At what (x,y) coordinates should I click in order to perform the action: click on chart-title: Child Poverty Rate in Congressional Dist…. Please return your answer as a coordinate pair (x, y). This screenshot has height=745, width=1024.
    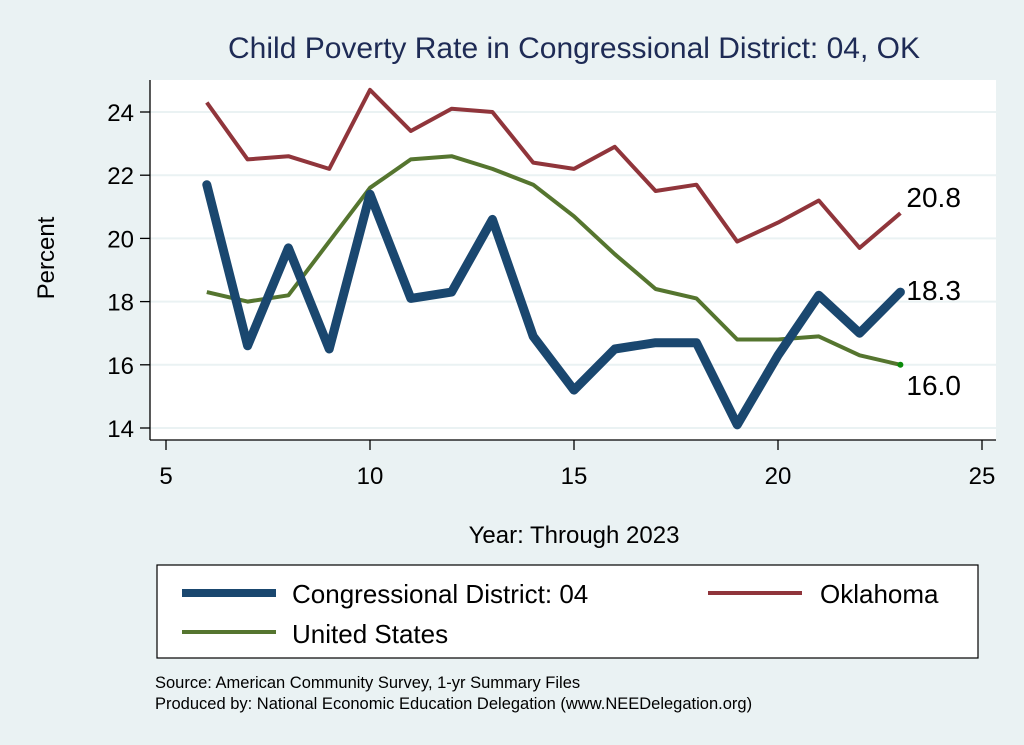
    Looking at the image, I should click on (574, 48).